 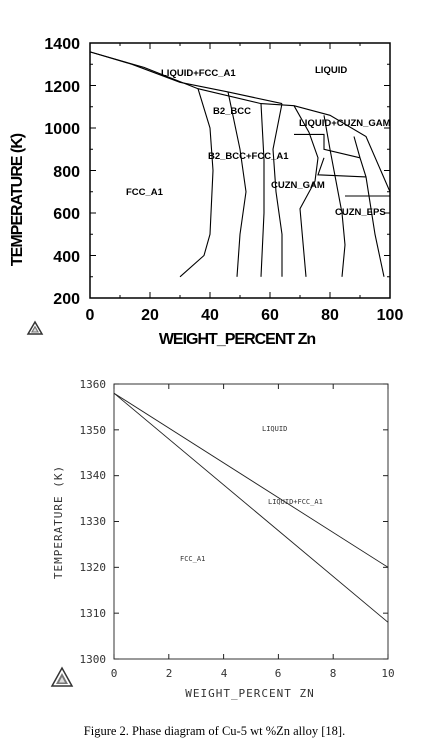 I want to click on top-region-b2-bcc: B2_BCC, so click(x=232, y=111).